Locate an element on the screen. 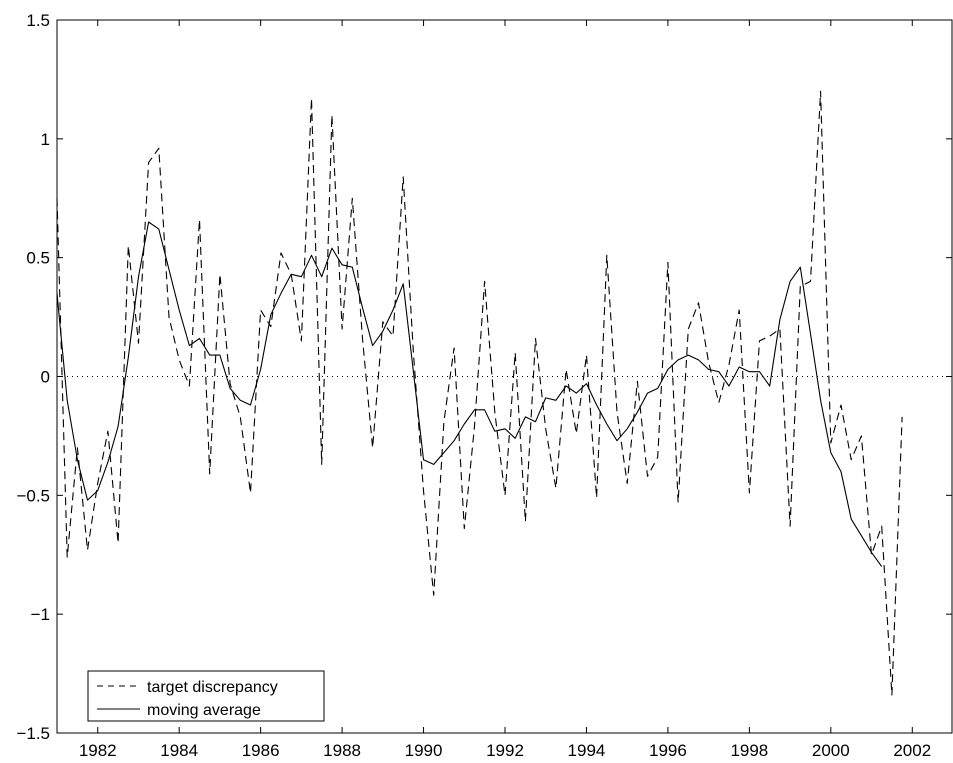 The height and width of the screenshot is (763, 953). x-tick-label: 2002 is located at coordinates (912, 750).